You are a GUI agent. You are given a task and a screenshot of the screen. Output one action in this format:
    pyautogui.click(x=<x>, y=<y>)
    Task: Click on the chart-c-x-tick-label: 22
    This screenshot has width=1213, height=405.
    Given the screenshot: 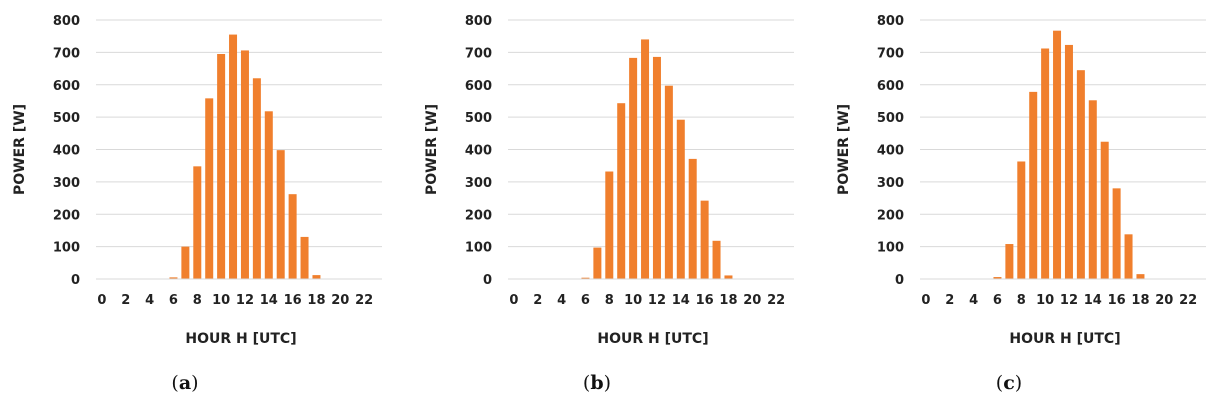 What is the action you would take?
    pyautogui.click(x=1188, y=300)
    